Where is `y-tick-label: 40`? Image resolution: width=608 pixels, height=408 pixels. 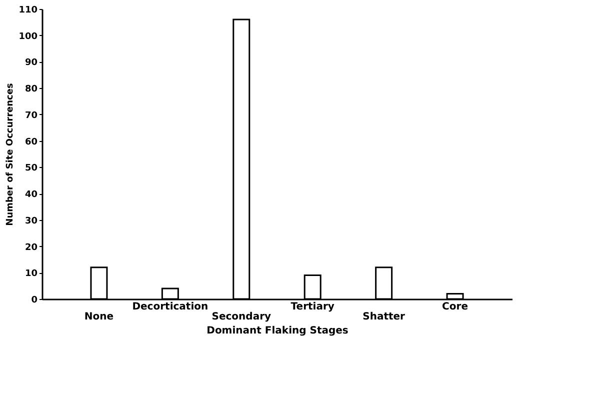 y-tick-label: 40 is located at coordinates (31, 195).